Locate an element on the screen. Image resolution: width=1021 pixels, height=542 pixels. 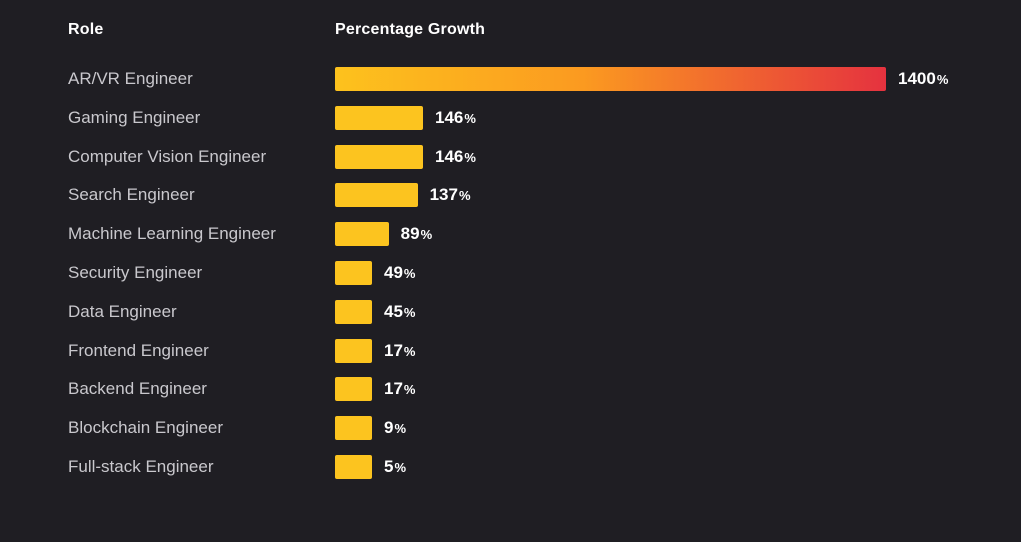
value-label: 137% is located at coordinates (450, 195).